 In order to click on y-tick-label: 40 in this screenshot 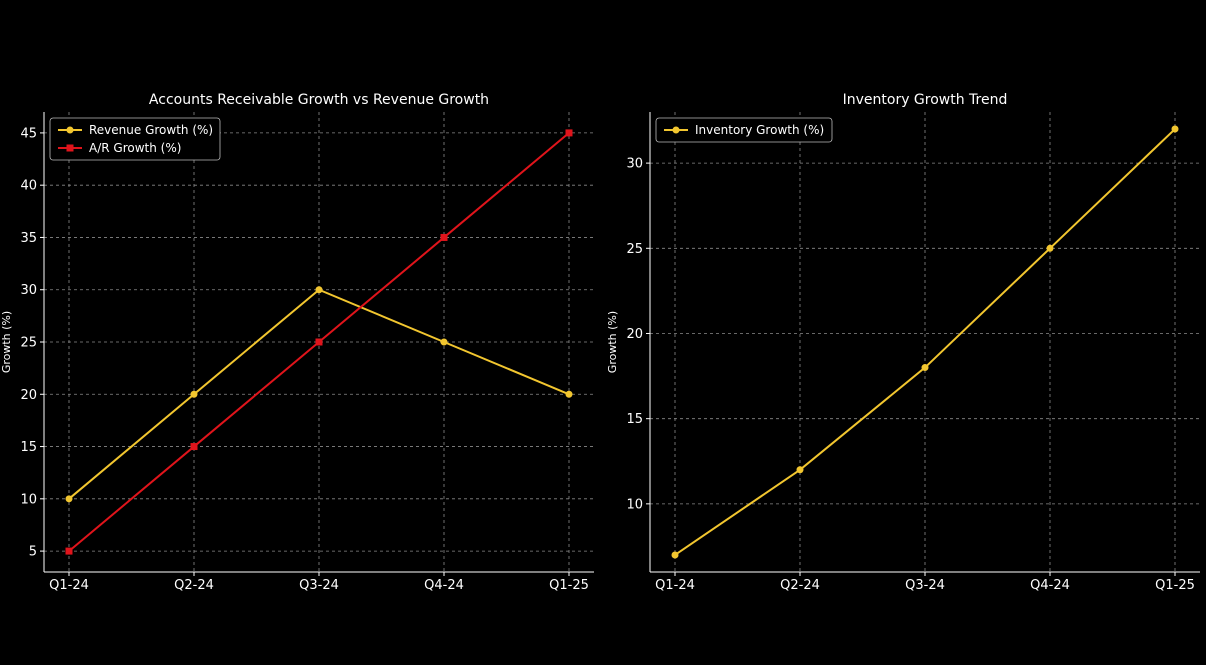, I will do `click(28, 186)`.